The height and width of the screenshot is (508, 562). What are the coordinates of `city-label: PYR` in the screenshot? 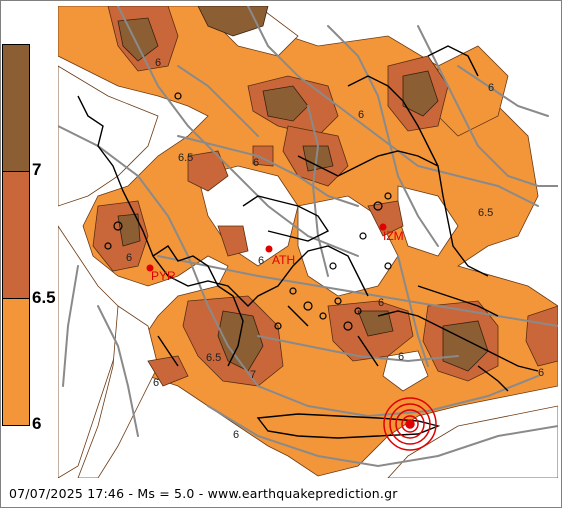 It's located at (163, 276).